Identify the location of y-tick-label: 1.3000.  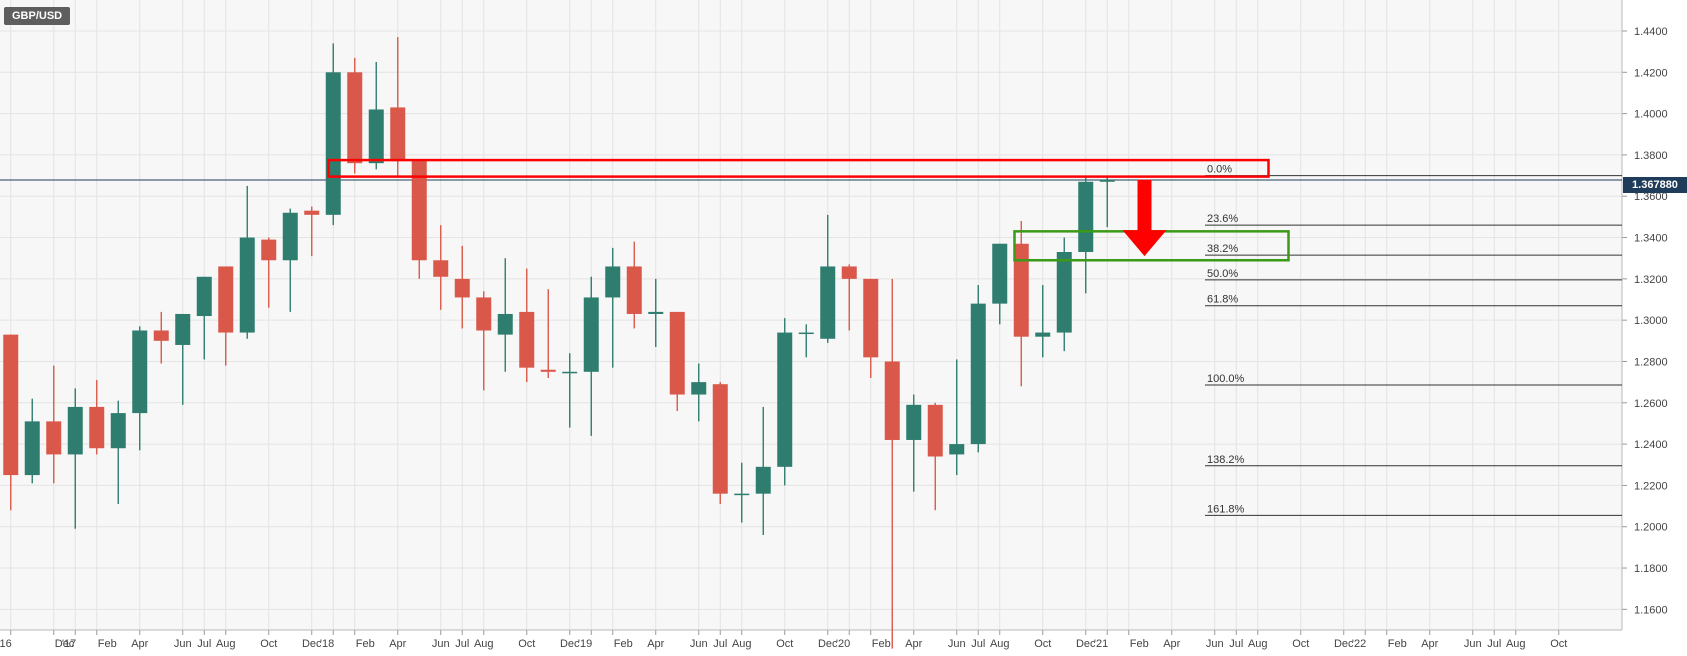
(1651, 321).